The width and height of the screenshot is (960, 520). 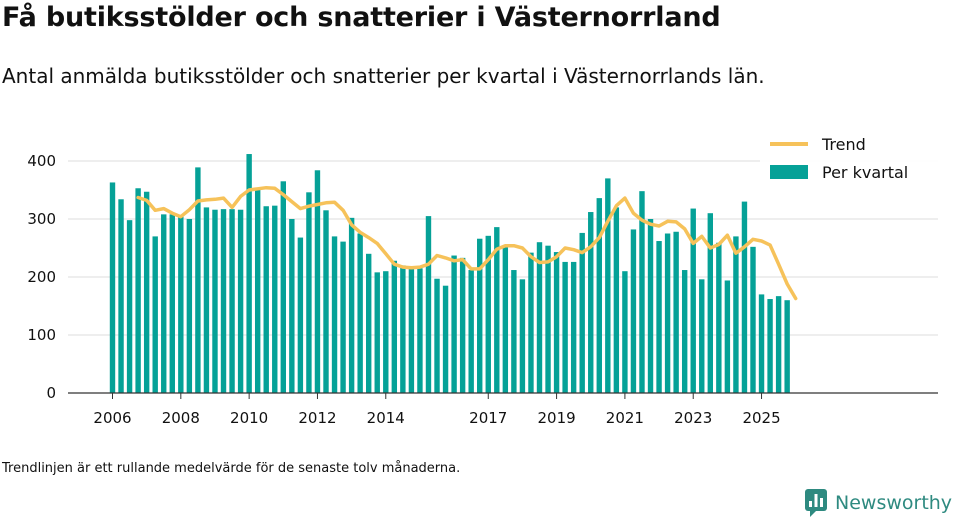 I want to click on brand: Newsworthy, so click(x=878, y=503).